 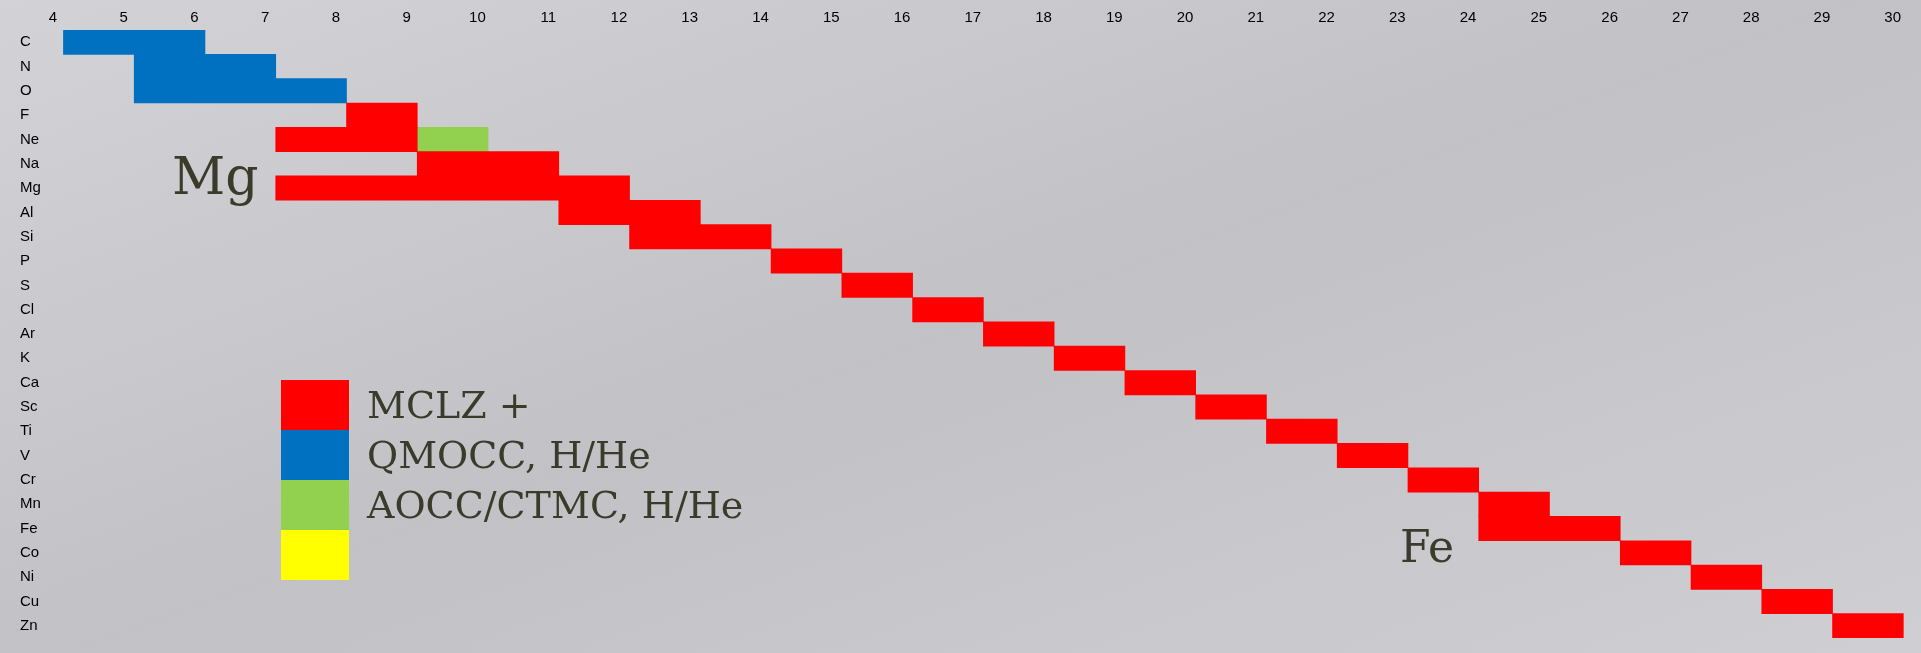 I want to click on x-tick-label: 23, so click(x=1397, y=17).